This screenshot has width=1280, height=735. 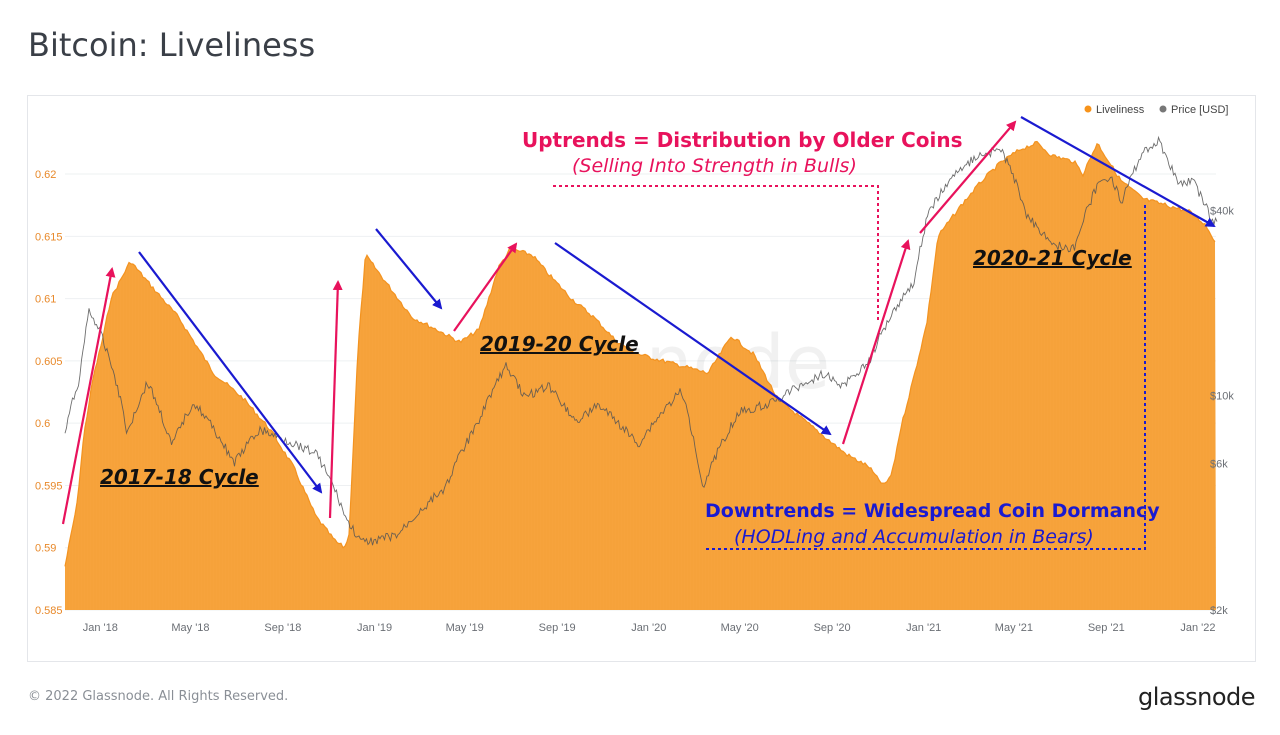 What do you see at coordinates (1052, 258) in the screenshot?
I see `cycle-label-2020: 2020-21 Cycle` at bounding box center [1052, 258].